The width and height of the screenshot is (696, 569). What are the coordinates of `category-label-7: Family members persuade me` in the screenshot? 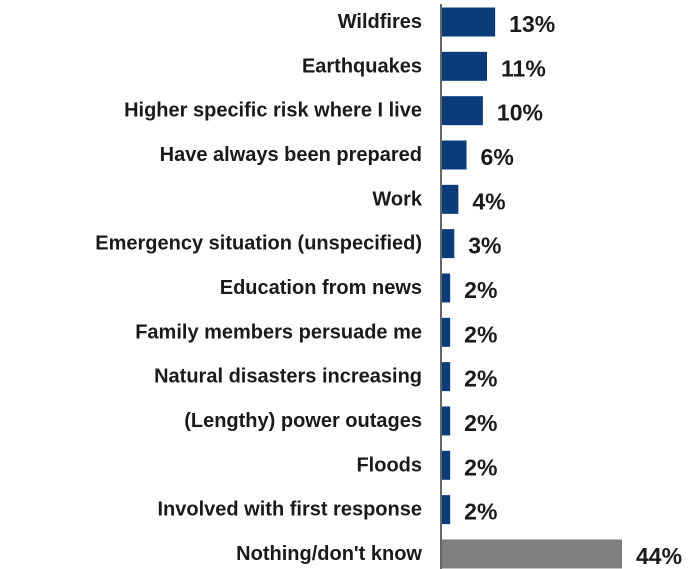 It's located at (278, 332).